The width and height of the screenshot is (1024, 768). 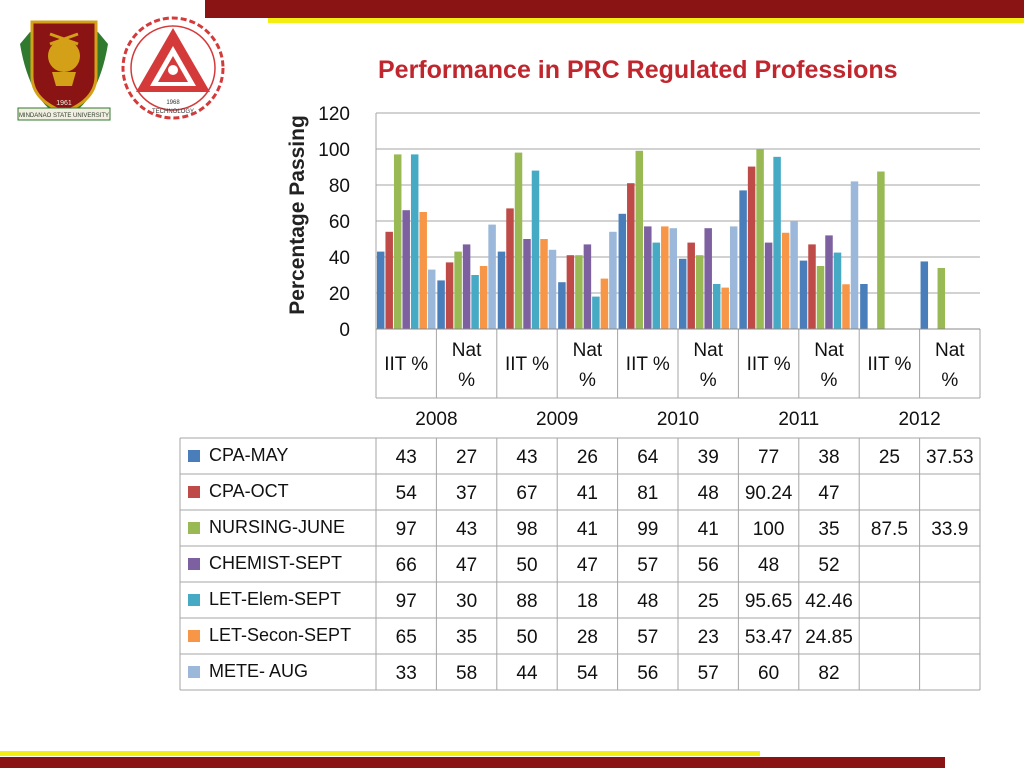 What do you see at coordinates (638, 70) in the screenshot?
I see `chart-title: Performance in PRC Regulated Professions` at bounding box center [638, 70].